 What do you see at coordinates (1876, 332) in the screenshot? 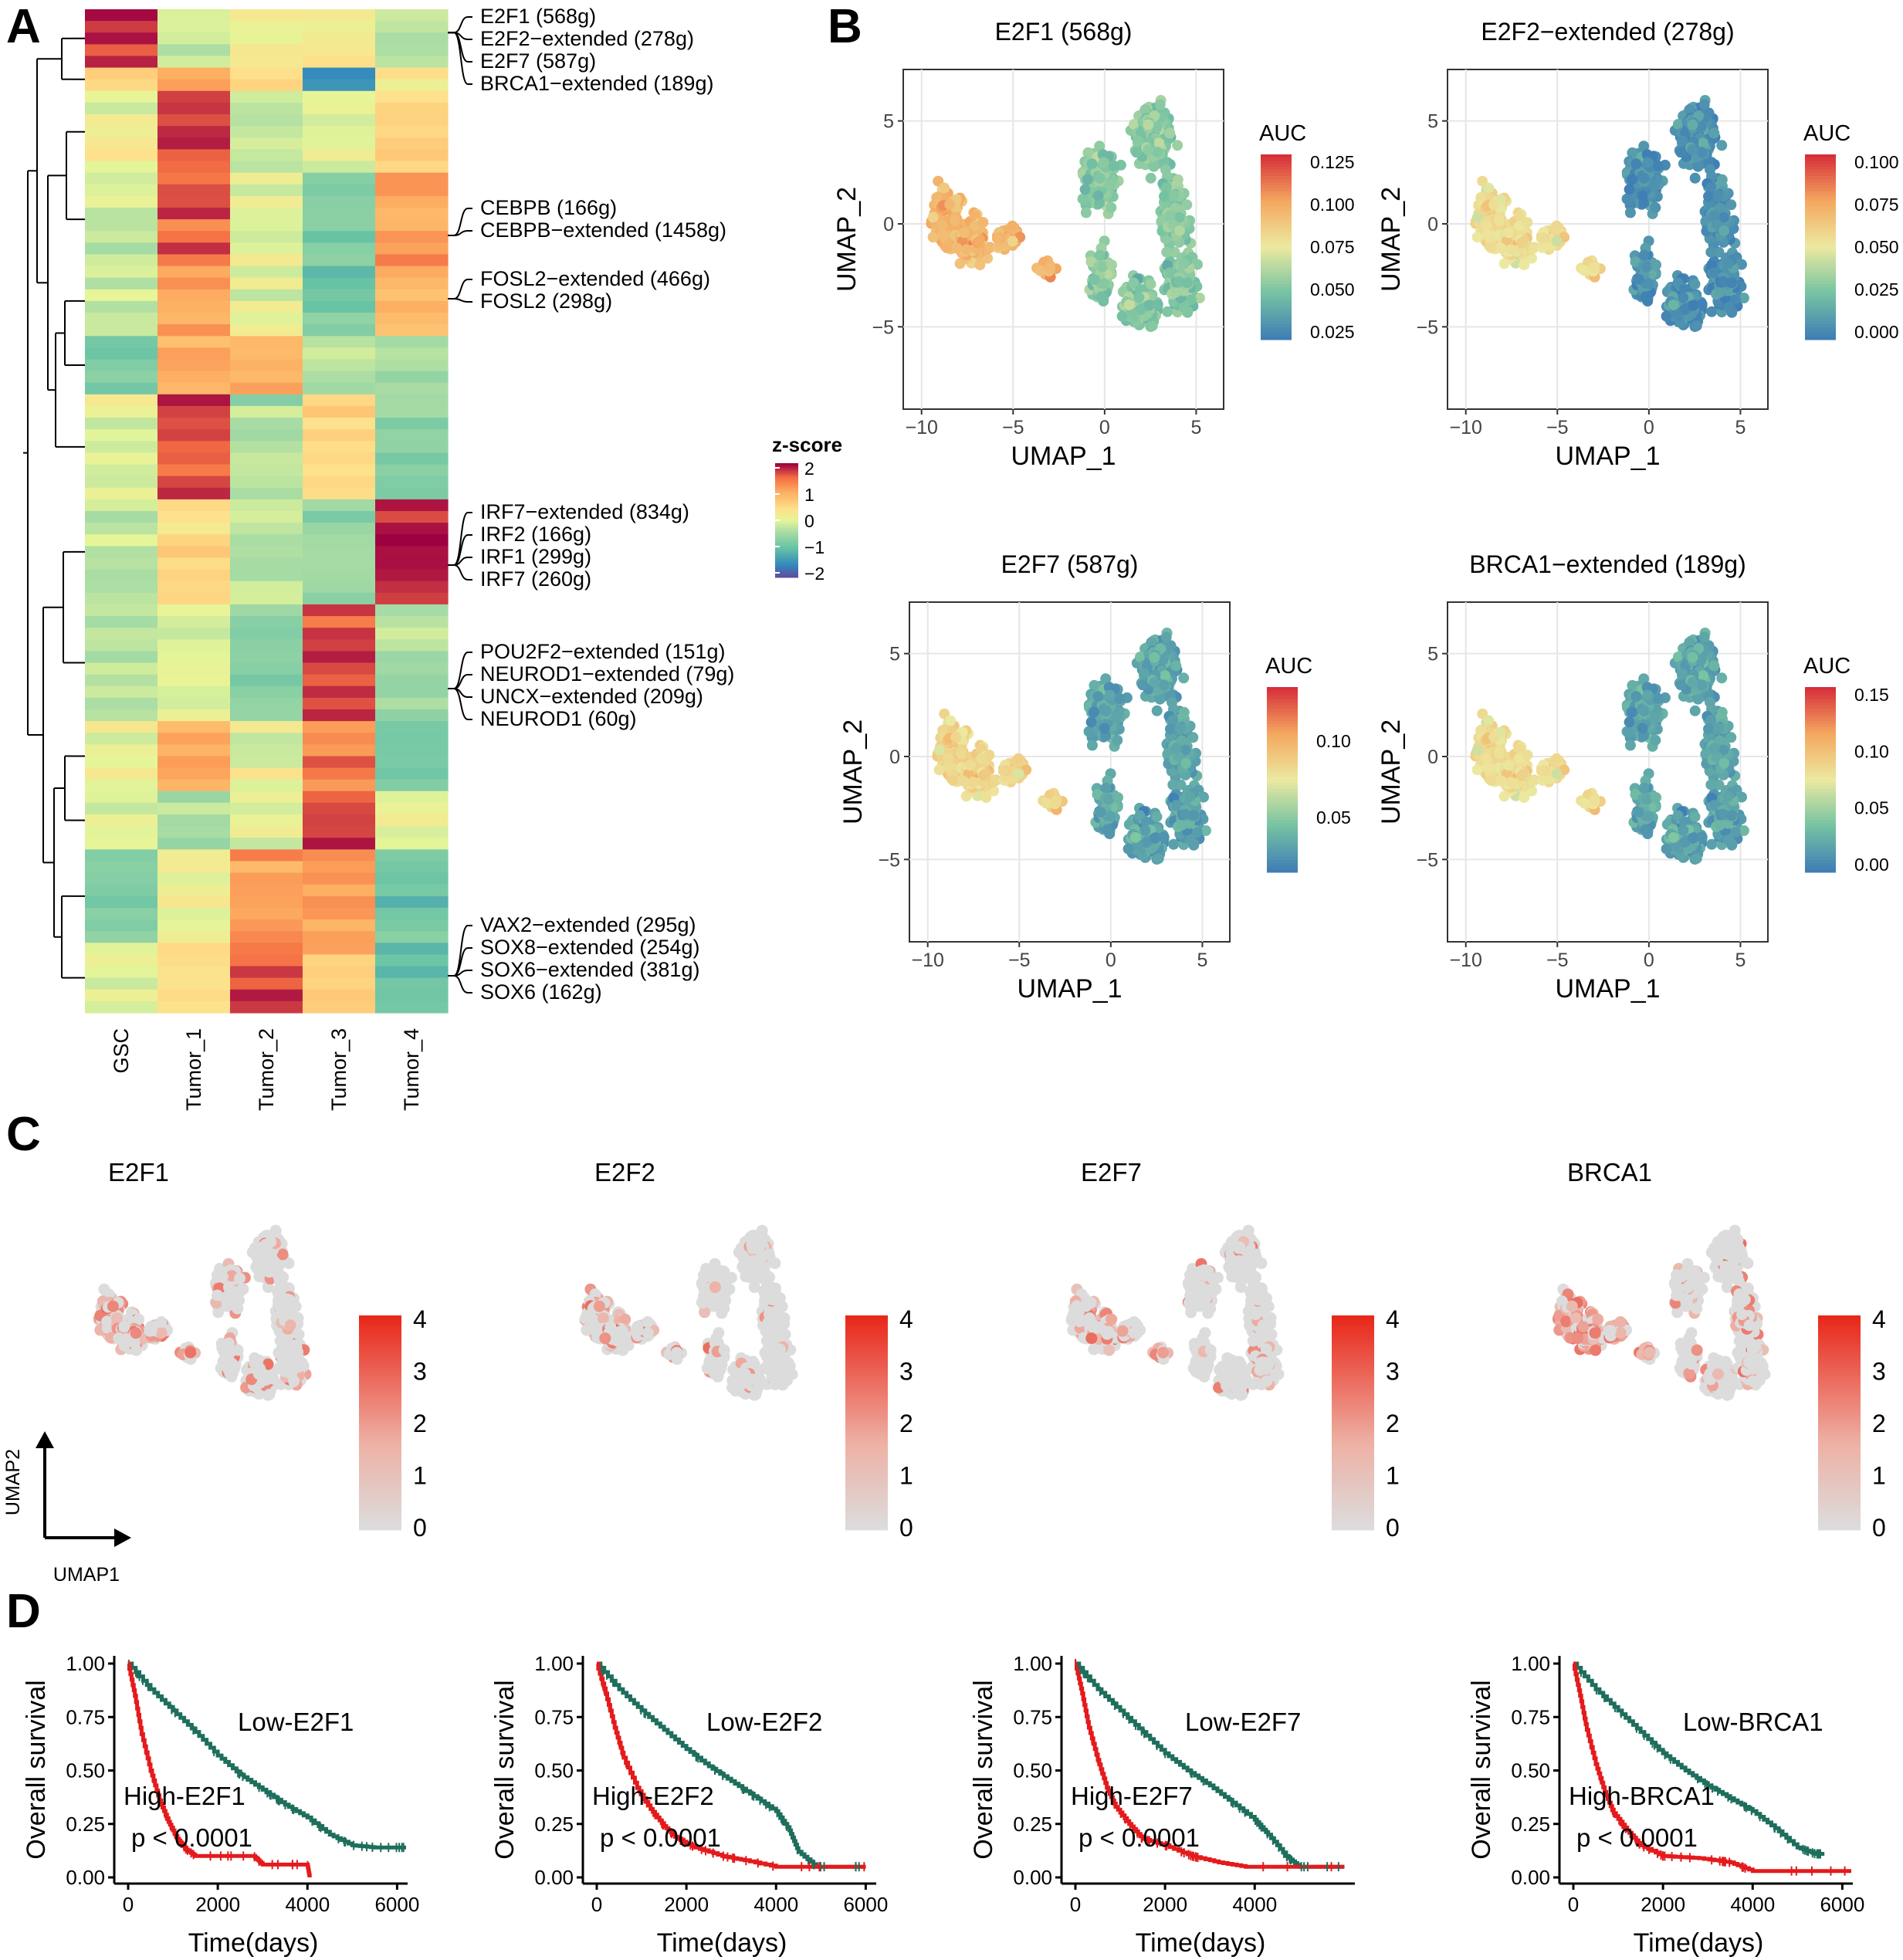
I see `colorbar-label: 0.000` at bounding box center [1876, 332].